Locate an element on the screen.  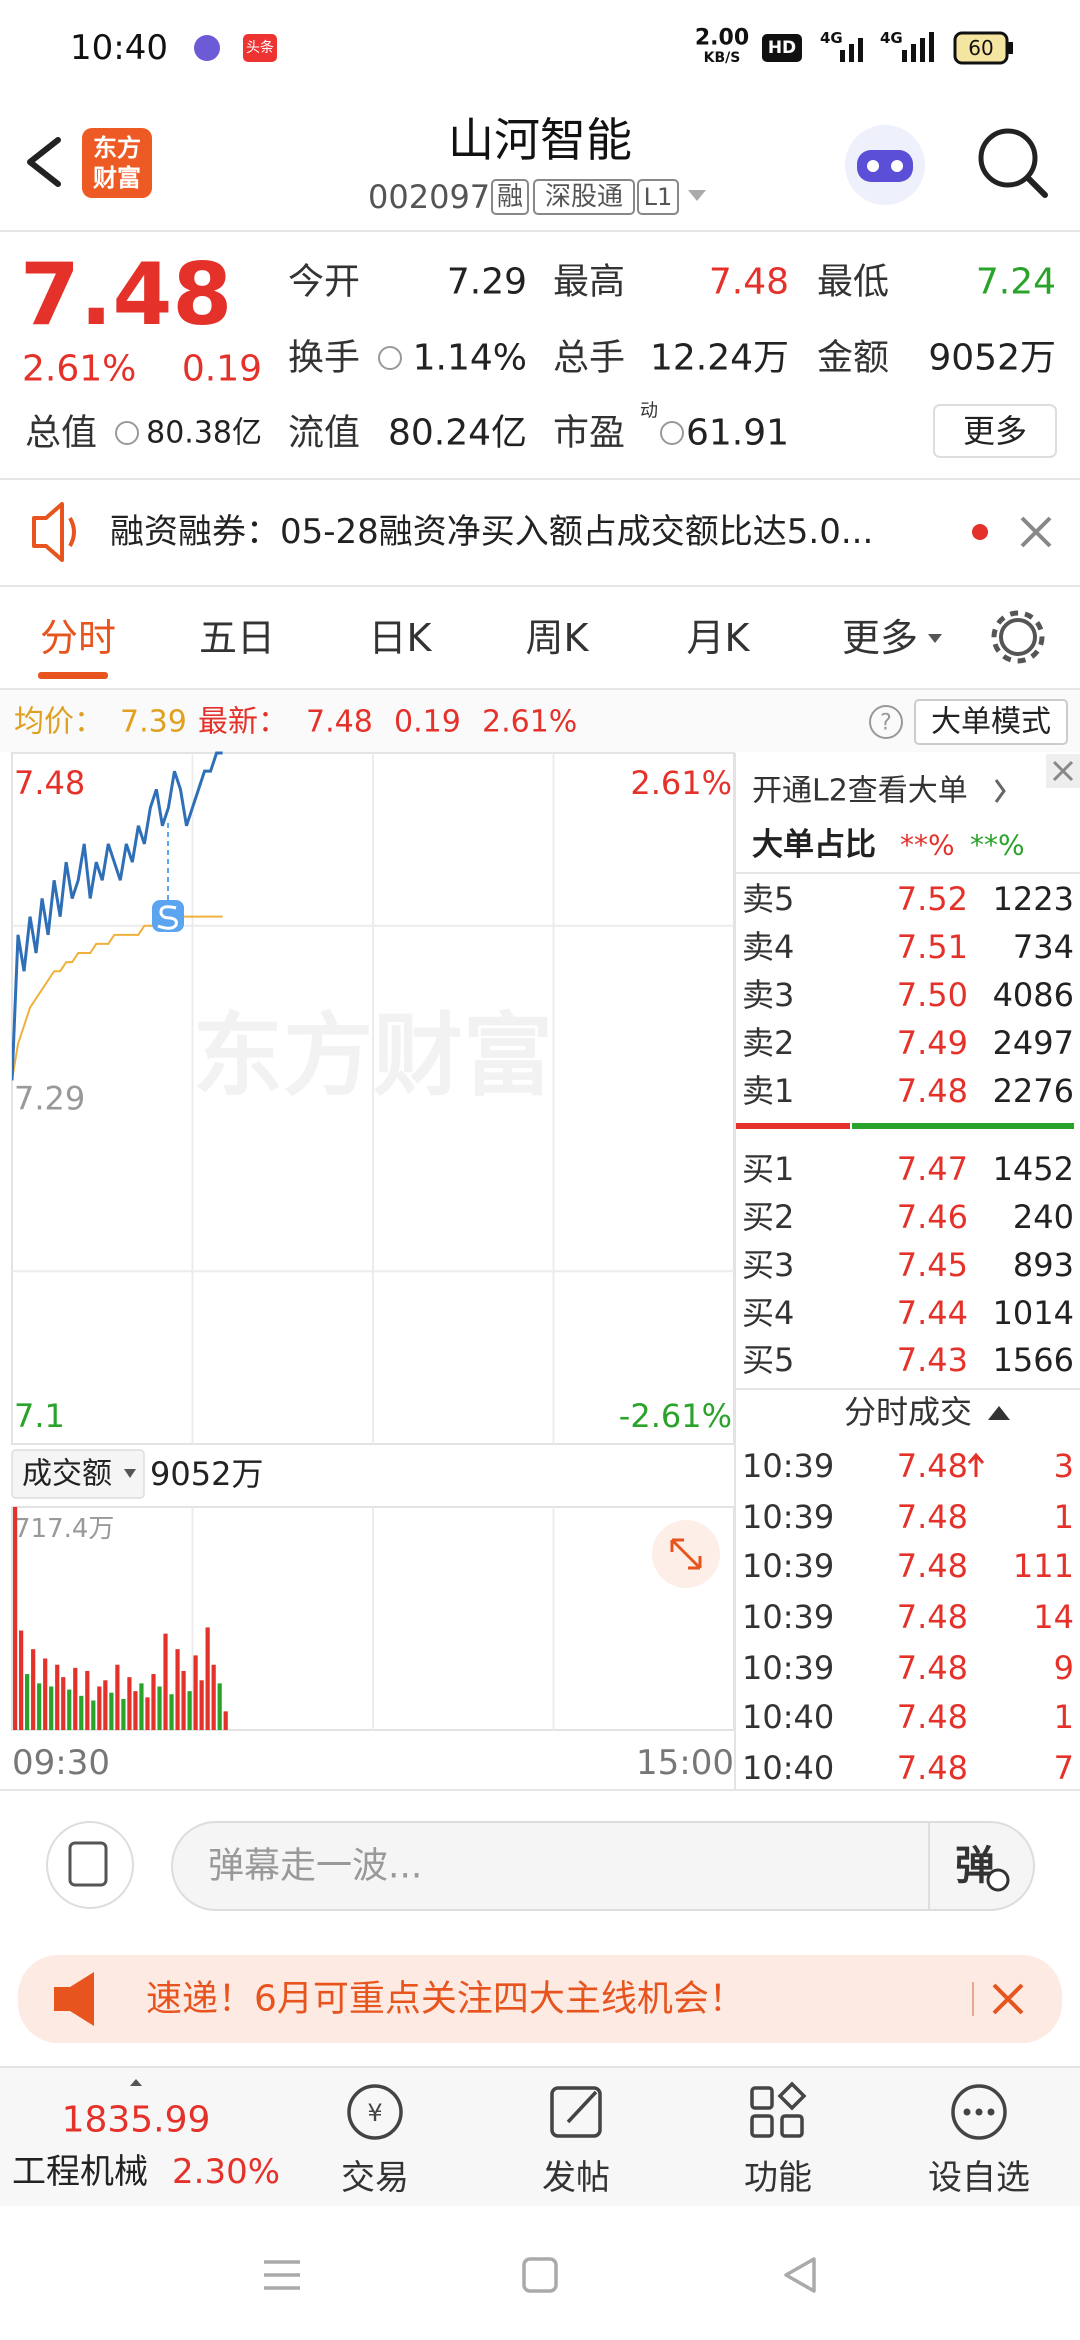
index-value: 1835.99 is located at coordinates (136, 2120).